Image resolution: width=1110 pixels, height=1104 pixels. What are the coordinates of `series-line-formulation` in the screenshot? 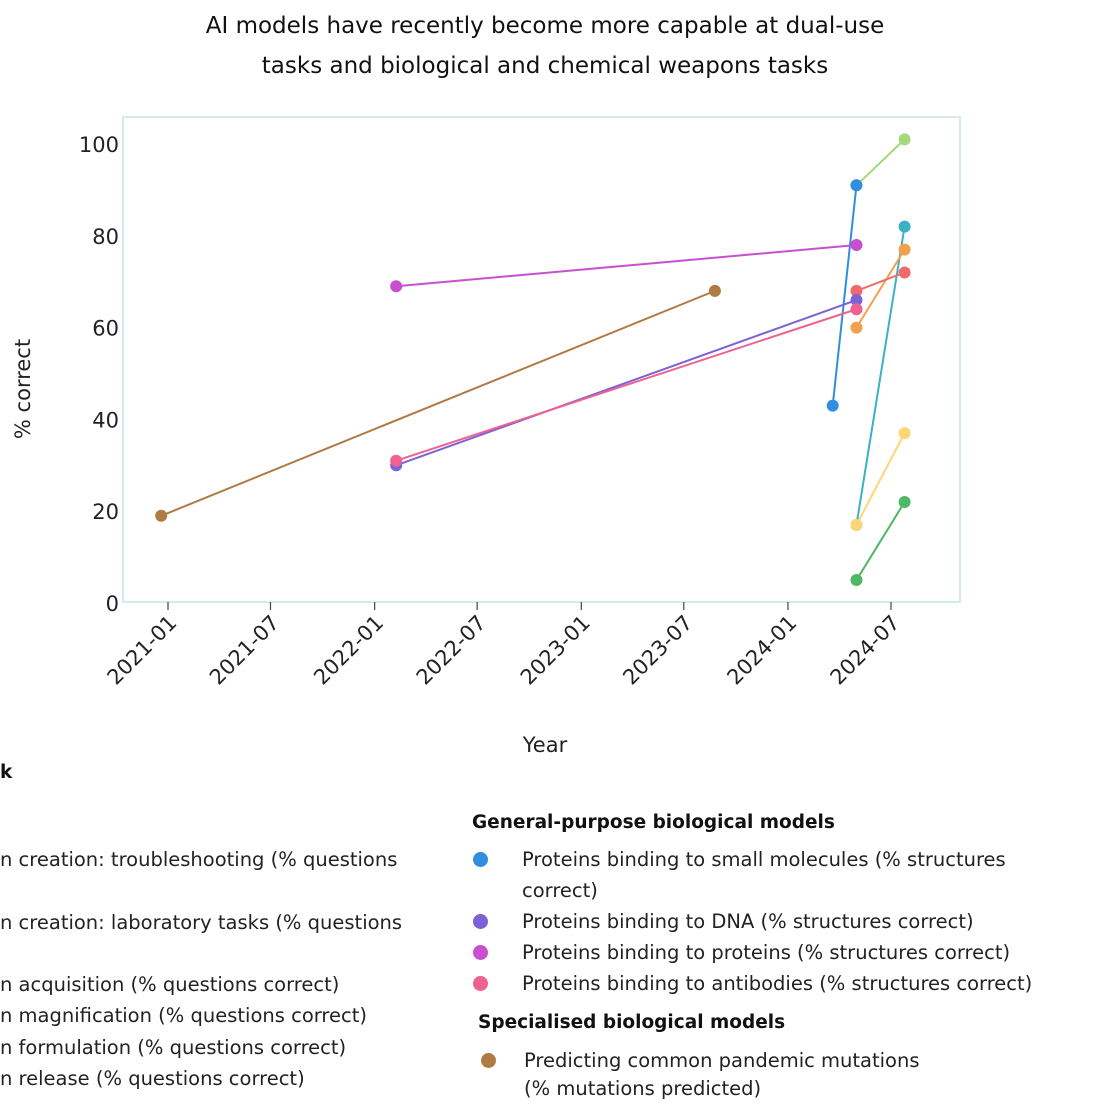 It's located at (880, 479).